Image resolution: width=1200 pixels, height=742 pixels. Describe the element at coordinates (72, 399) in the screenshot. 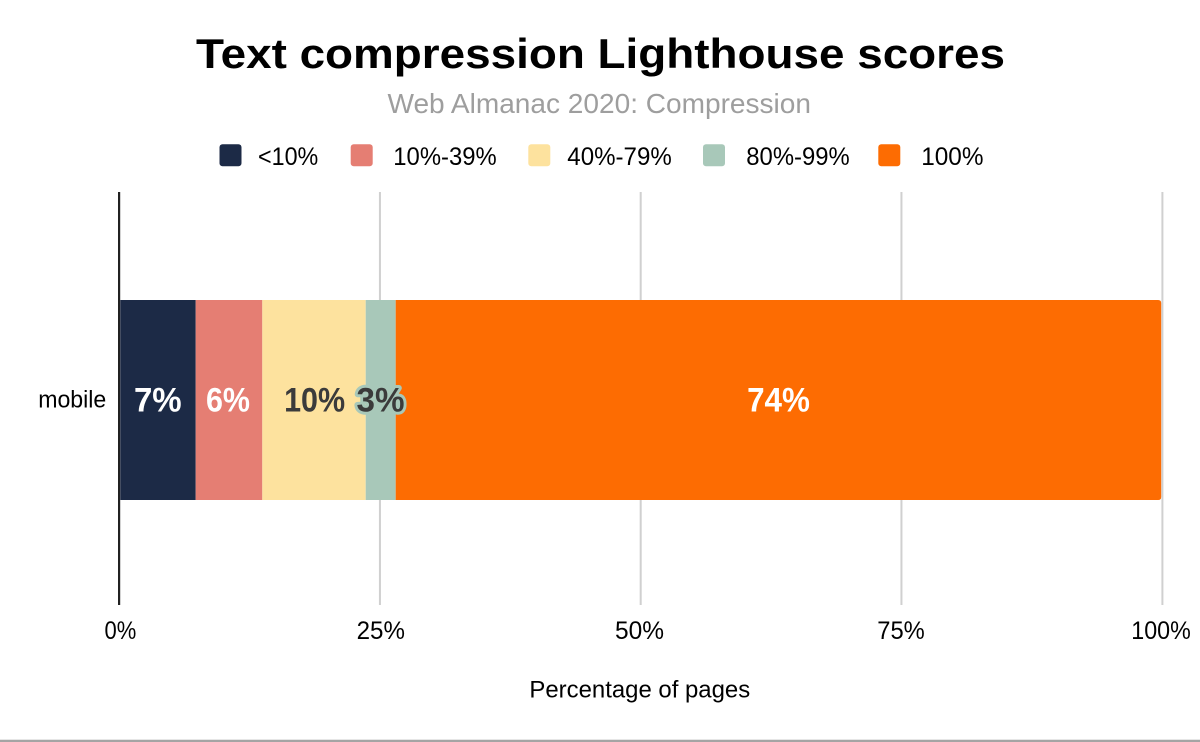

I see `svg-text: mobile` at that location.